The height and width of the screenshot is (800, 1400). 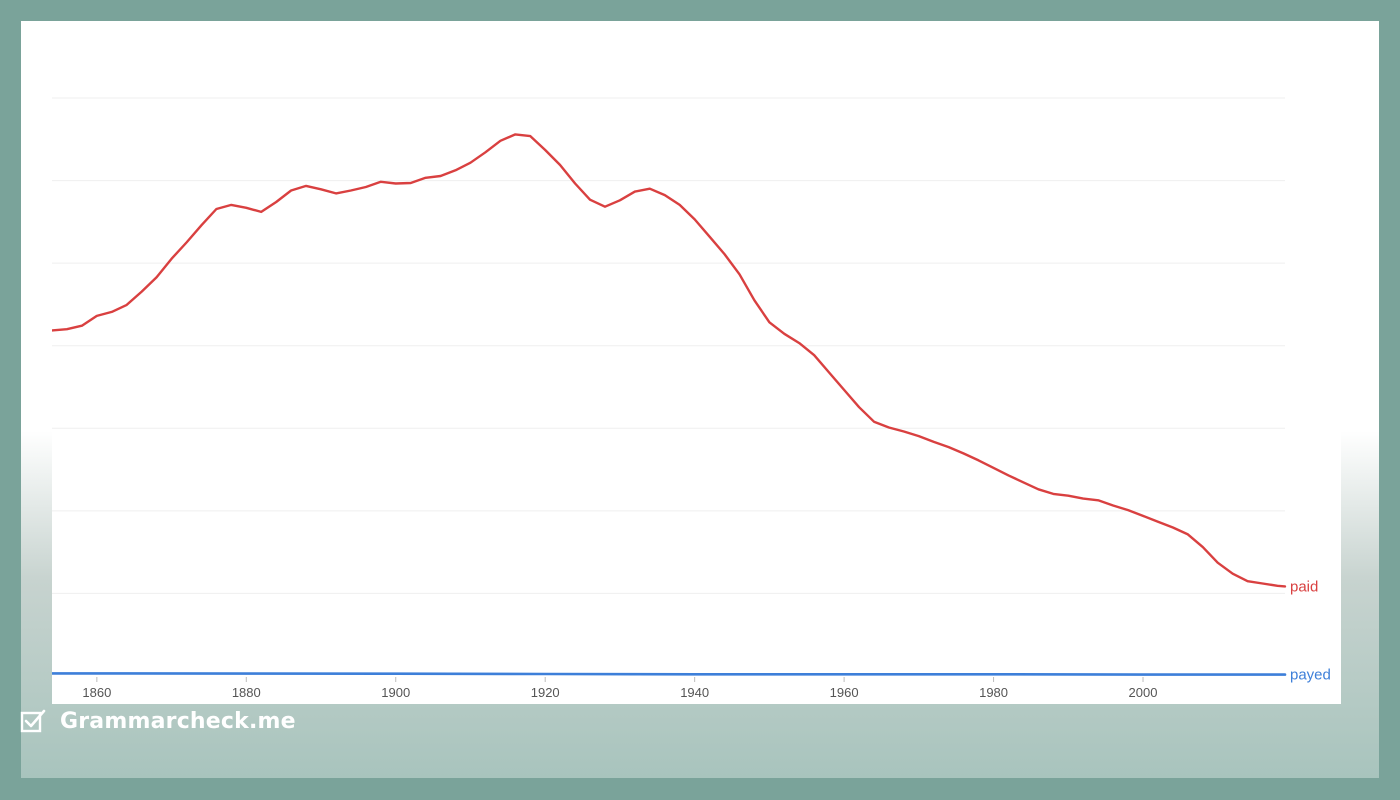 I want to click on x-tick-label: 1880, so click(x=246, y=692).